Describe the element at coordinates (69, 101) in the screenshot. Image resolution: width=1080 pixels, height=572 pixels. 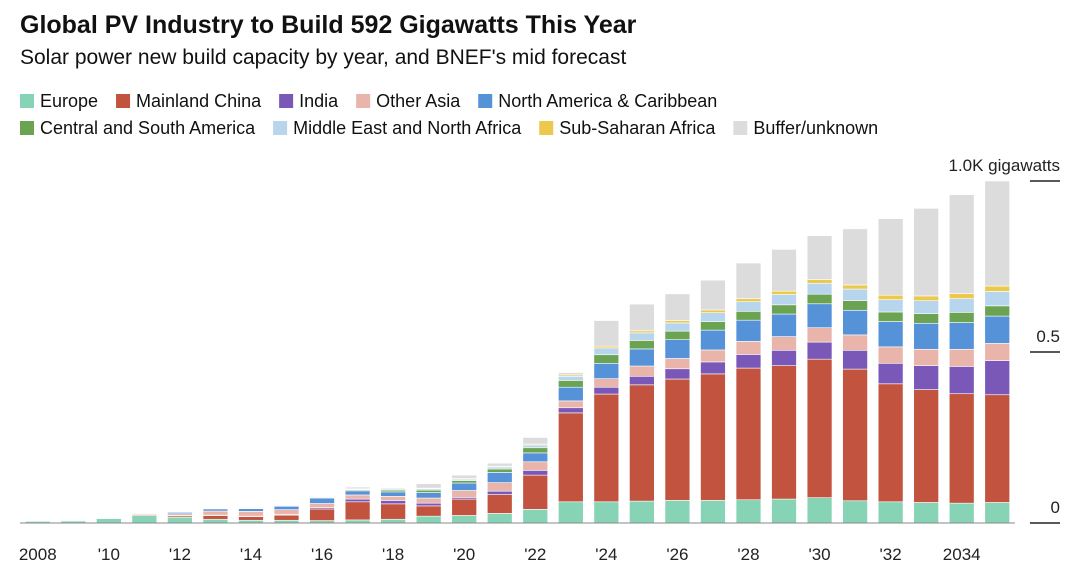
I see `legend-label: Europe` at that location.